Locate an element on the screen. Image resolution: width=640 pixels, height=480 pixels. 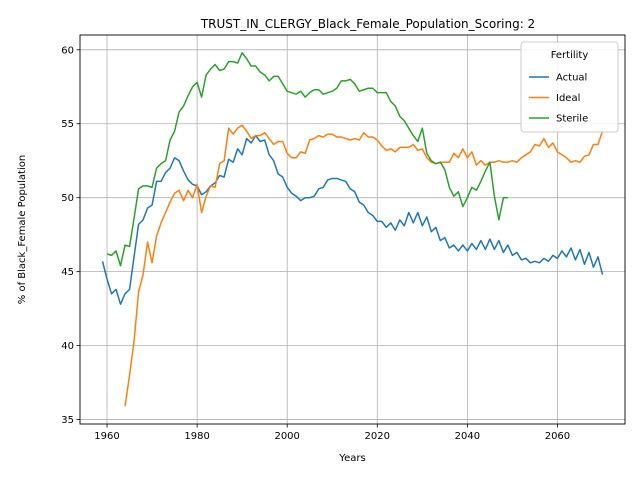
y-axis-title: % of Black_Female Population is located at coordinates (22, 229).